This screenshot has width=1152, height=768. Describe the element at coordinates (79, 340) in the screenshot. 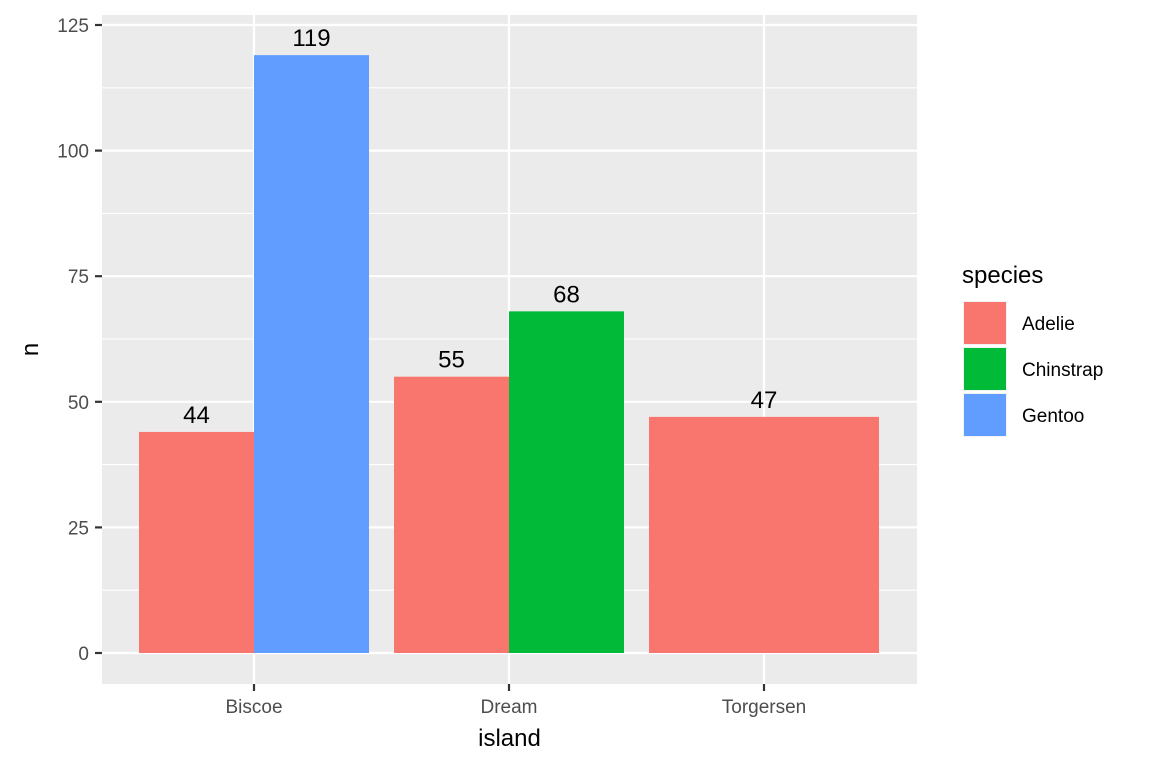

I see `y-axis: 0 25 50 75 100 125` at that location.